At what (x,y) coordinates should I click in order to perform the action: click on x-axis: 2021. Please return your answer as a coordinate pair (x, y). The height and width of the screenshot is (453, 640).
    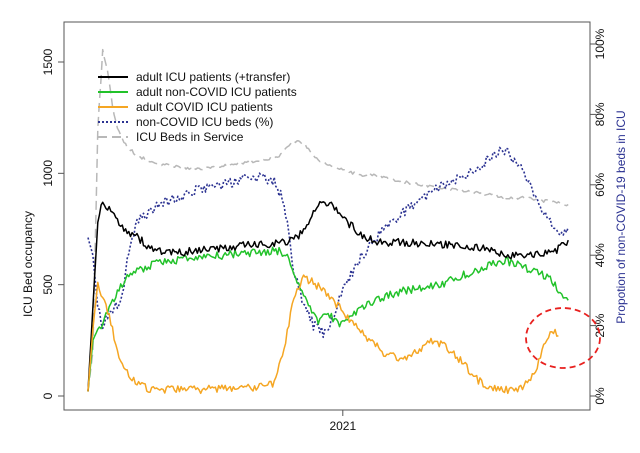
    Looking at the image, I should click on (342, 421).